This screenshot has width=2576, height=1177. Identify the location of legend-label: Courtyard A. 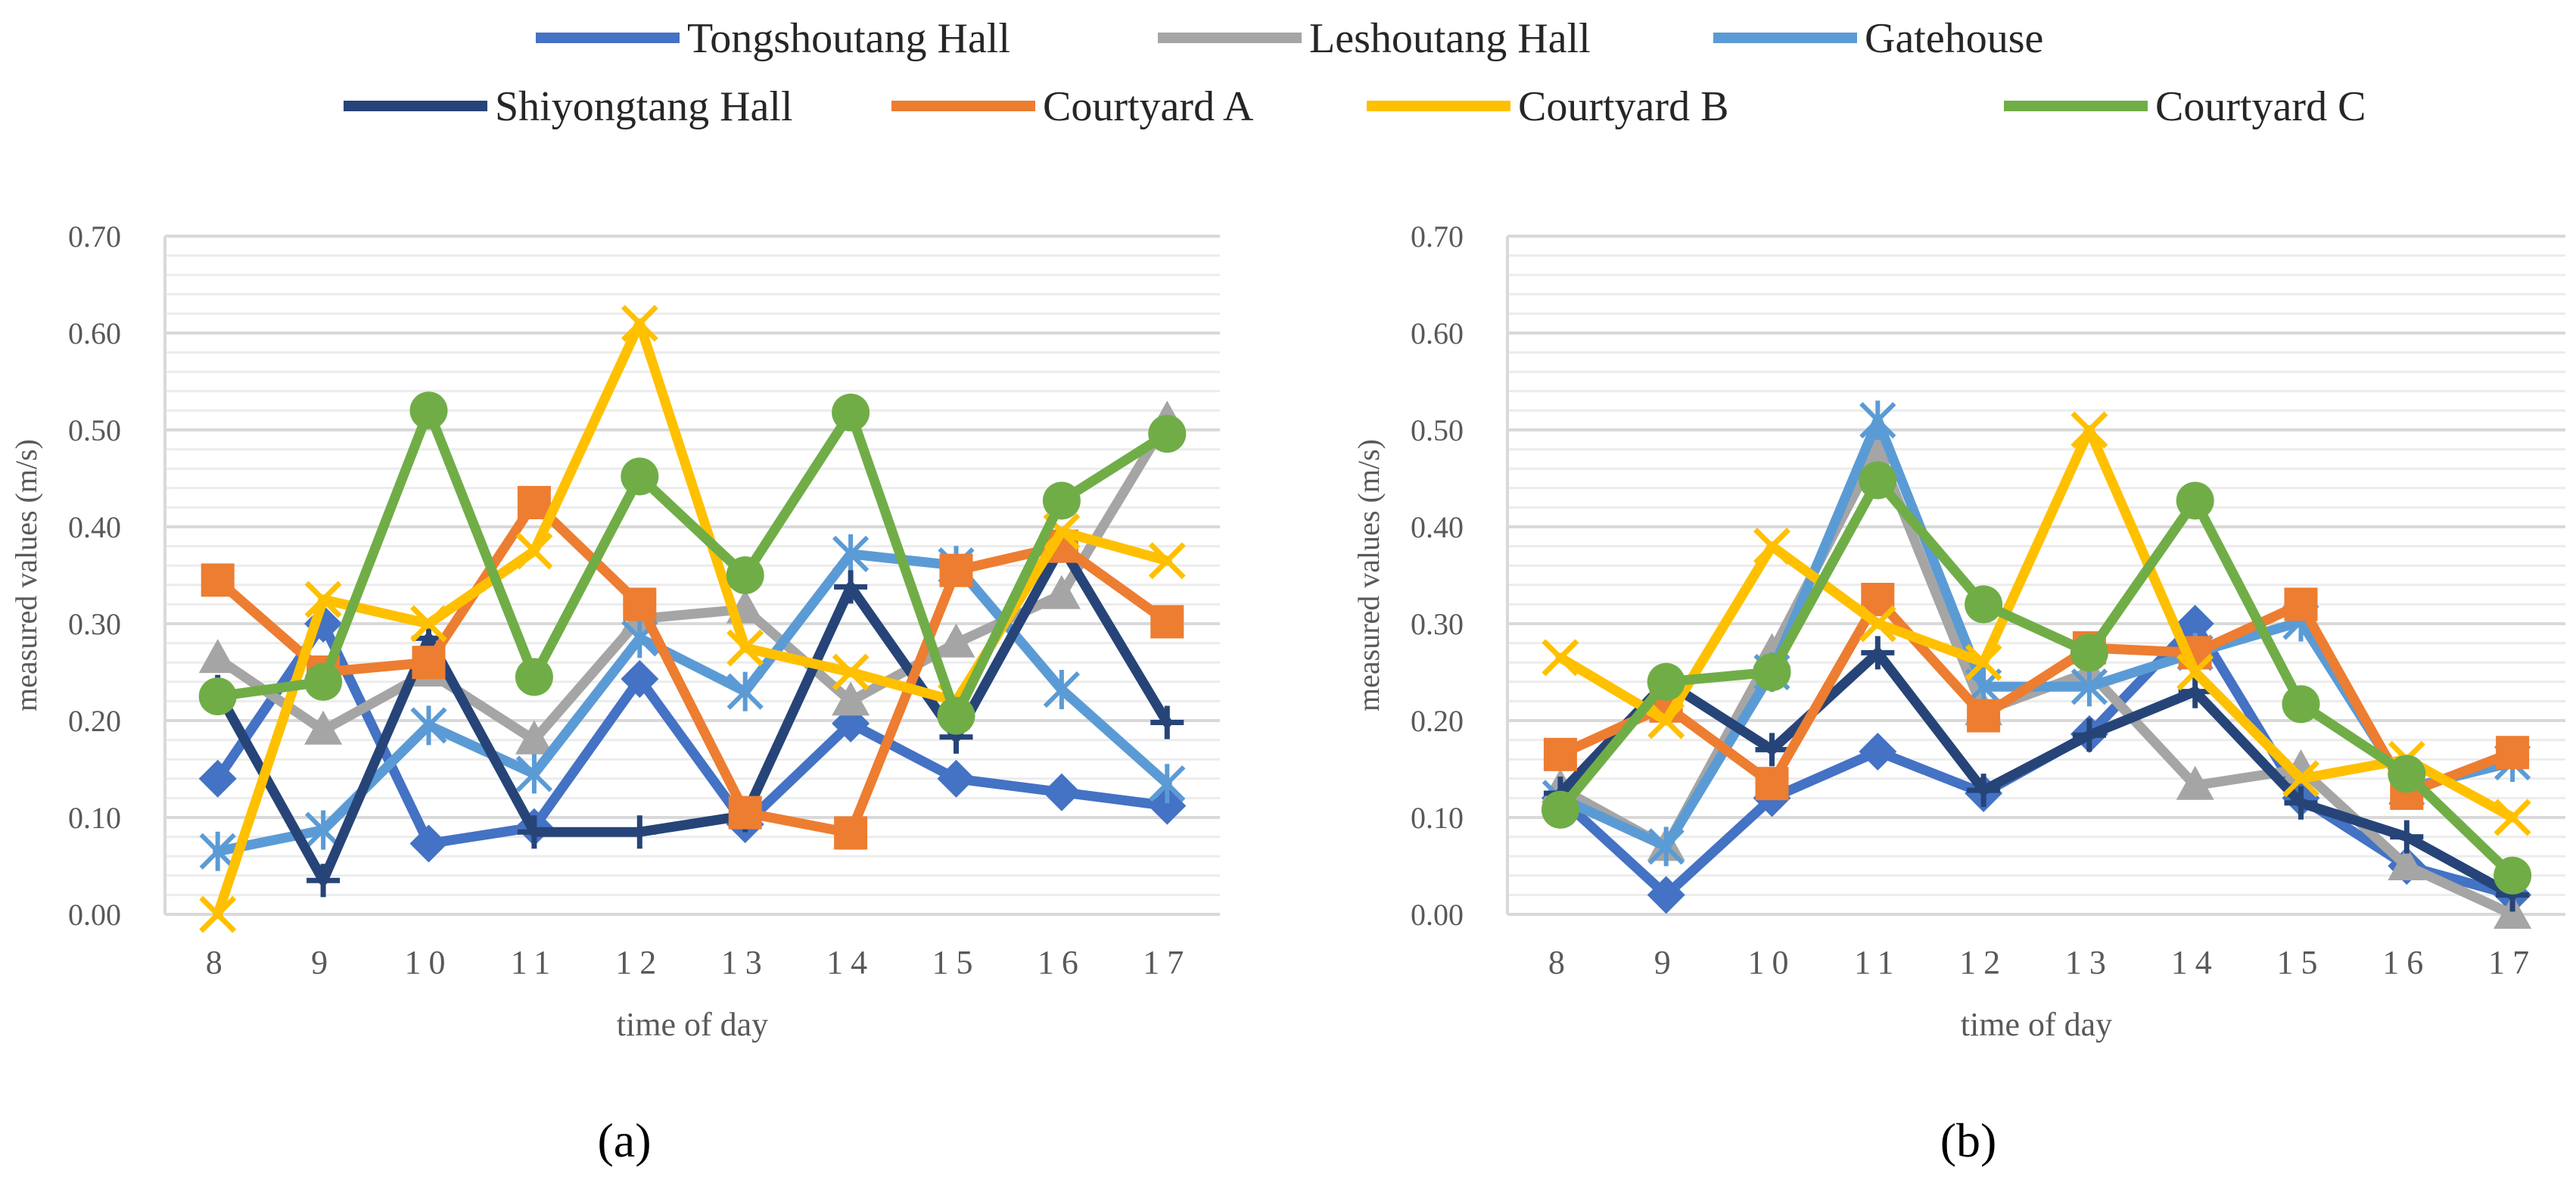
(1148, 106).